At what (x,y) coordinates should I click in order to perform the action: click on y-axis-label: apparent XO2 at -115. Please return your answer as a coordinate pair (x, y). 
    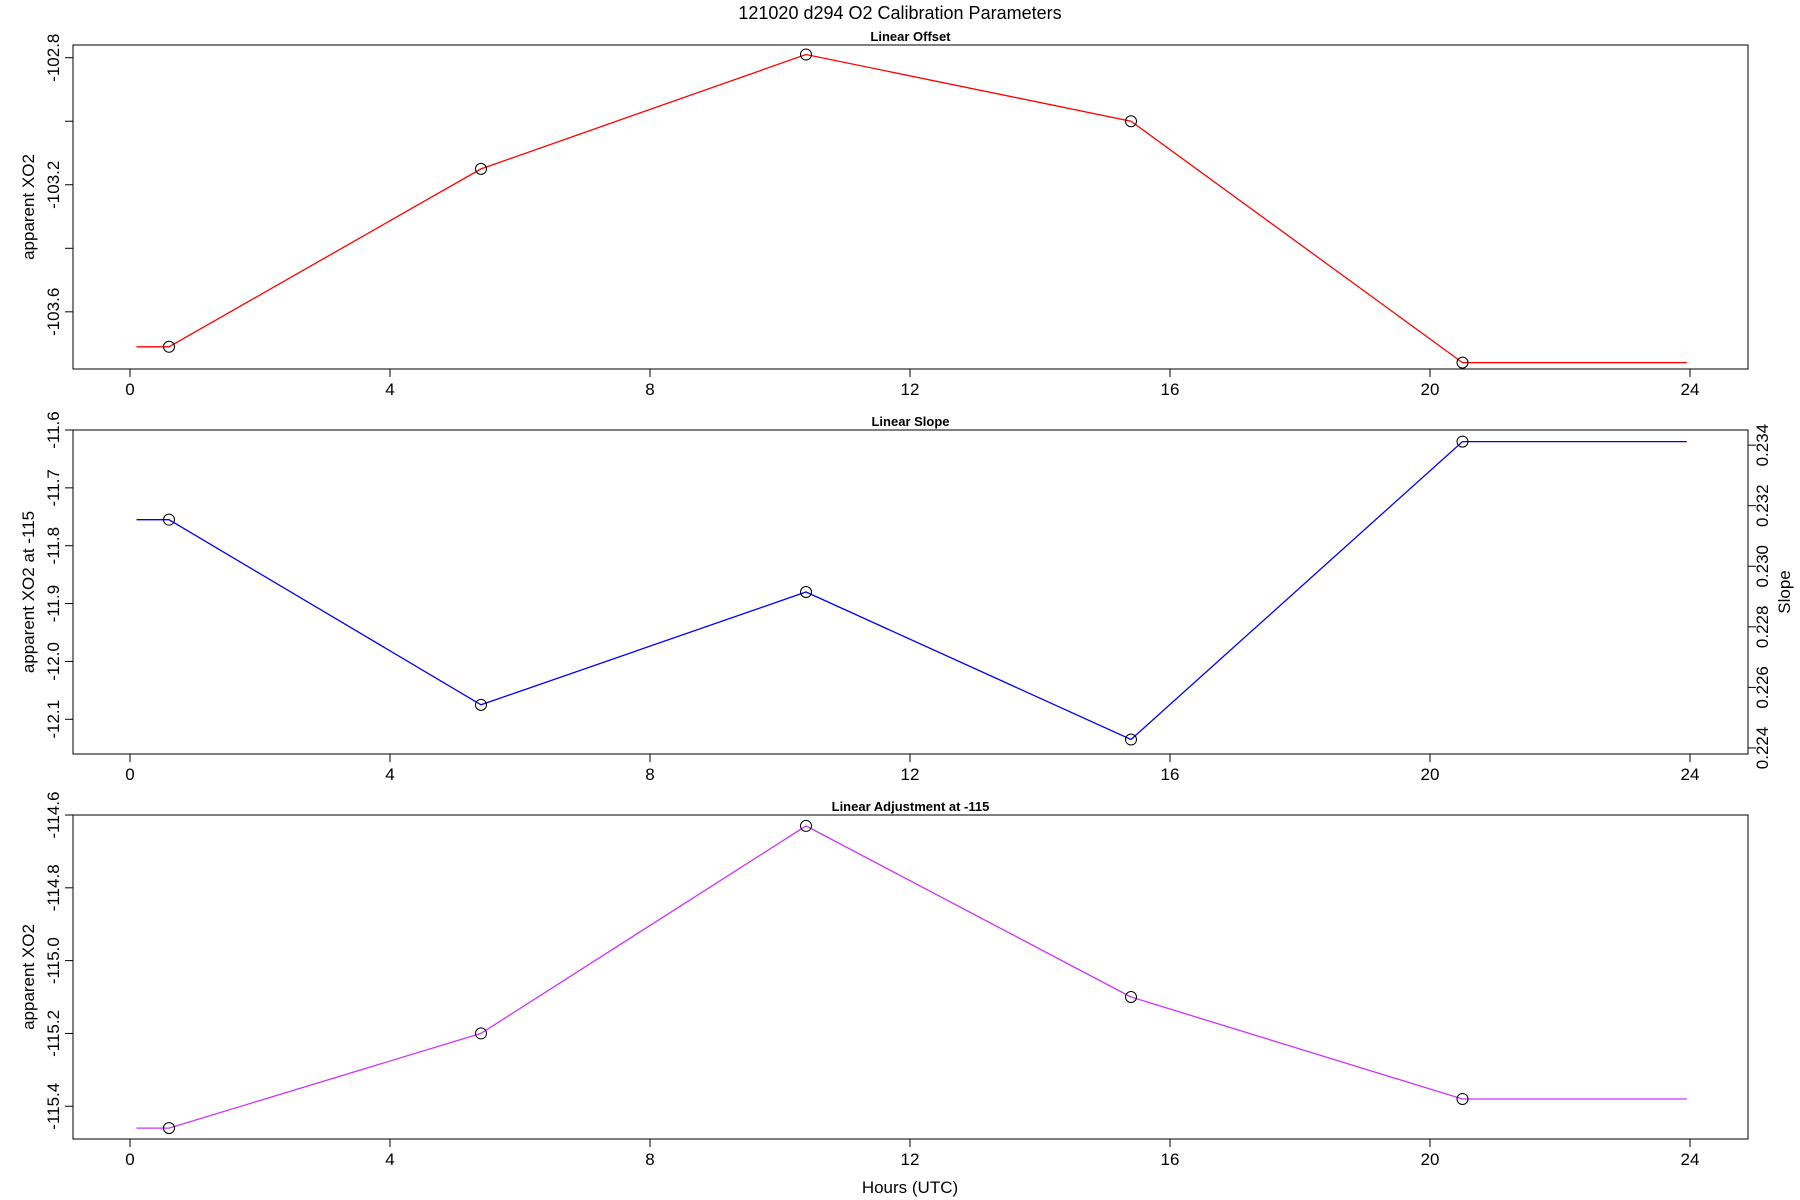
    Looking at the image, I should click on (28, 592).